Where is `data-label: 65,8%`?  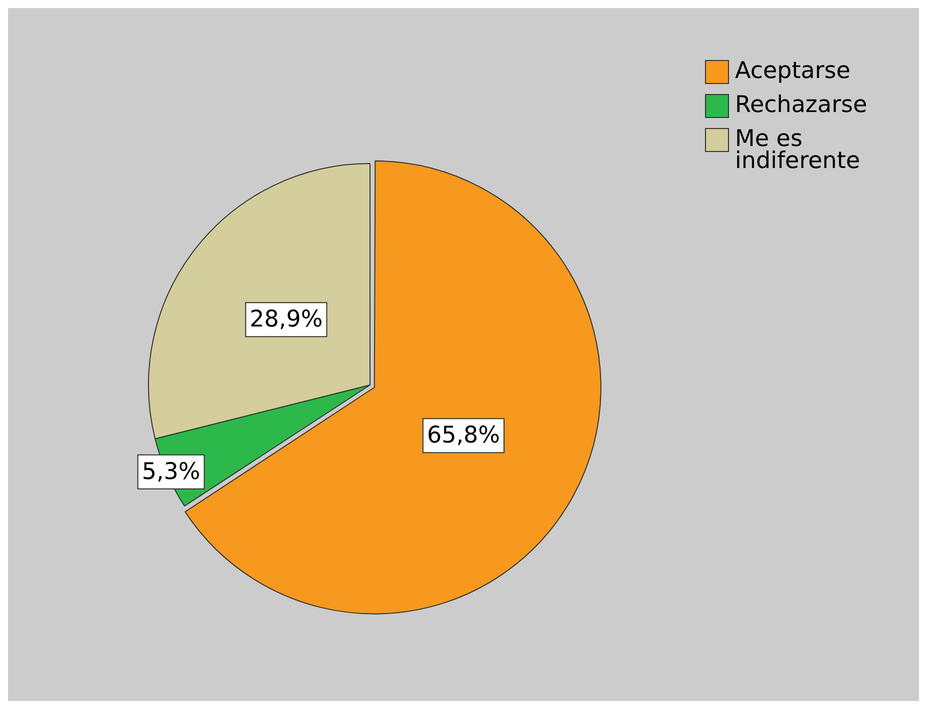 data-label: 65,8% is located at coordinates (463, 435).